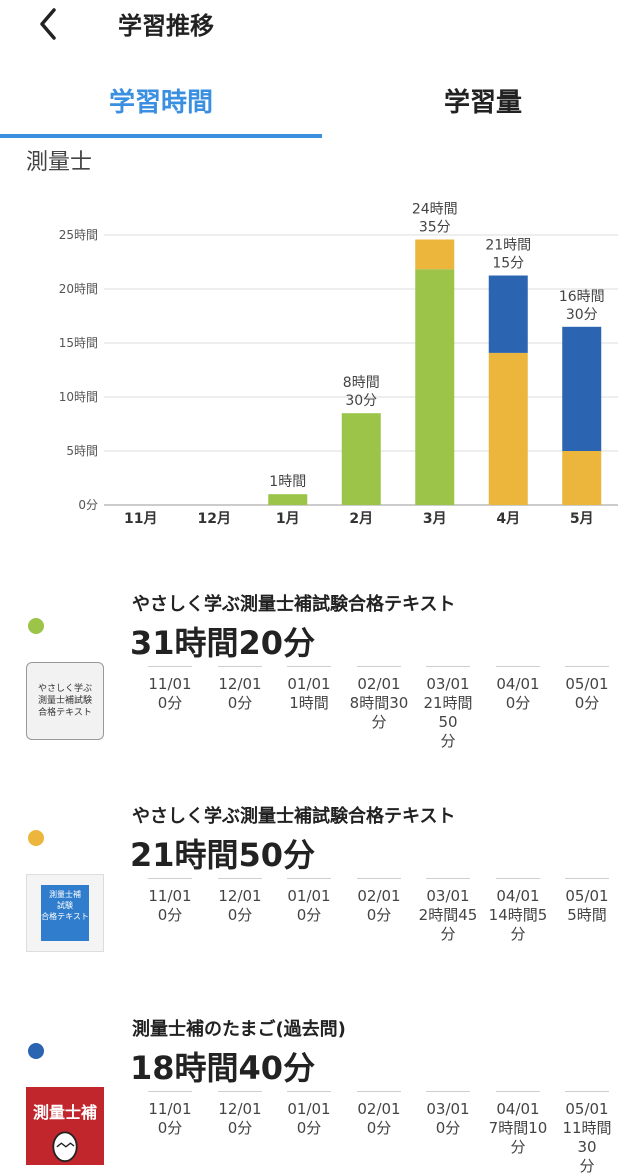 The height and width of the screenshot is (1176, 644). I want to click on month-cell: 02/01 8時間30 分, so click(379, 699).